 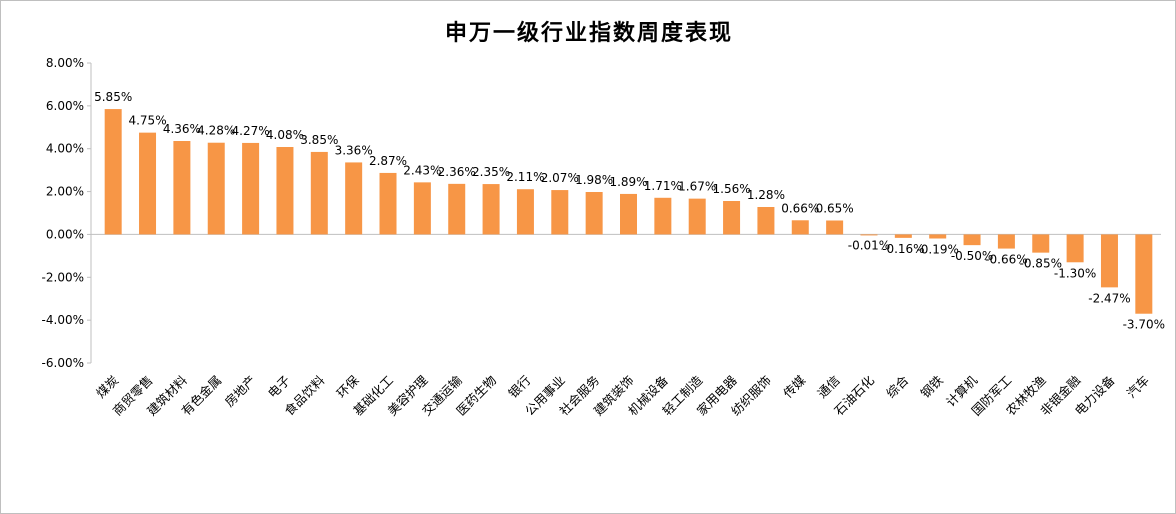 What do you see at coordinates (63, 320) in the screenshot?
I see `y-tick-label: -4.00%` at bounding box center [63, 320].